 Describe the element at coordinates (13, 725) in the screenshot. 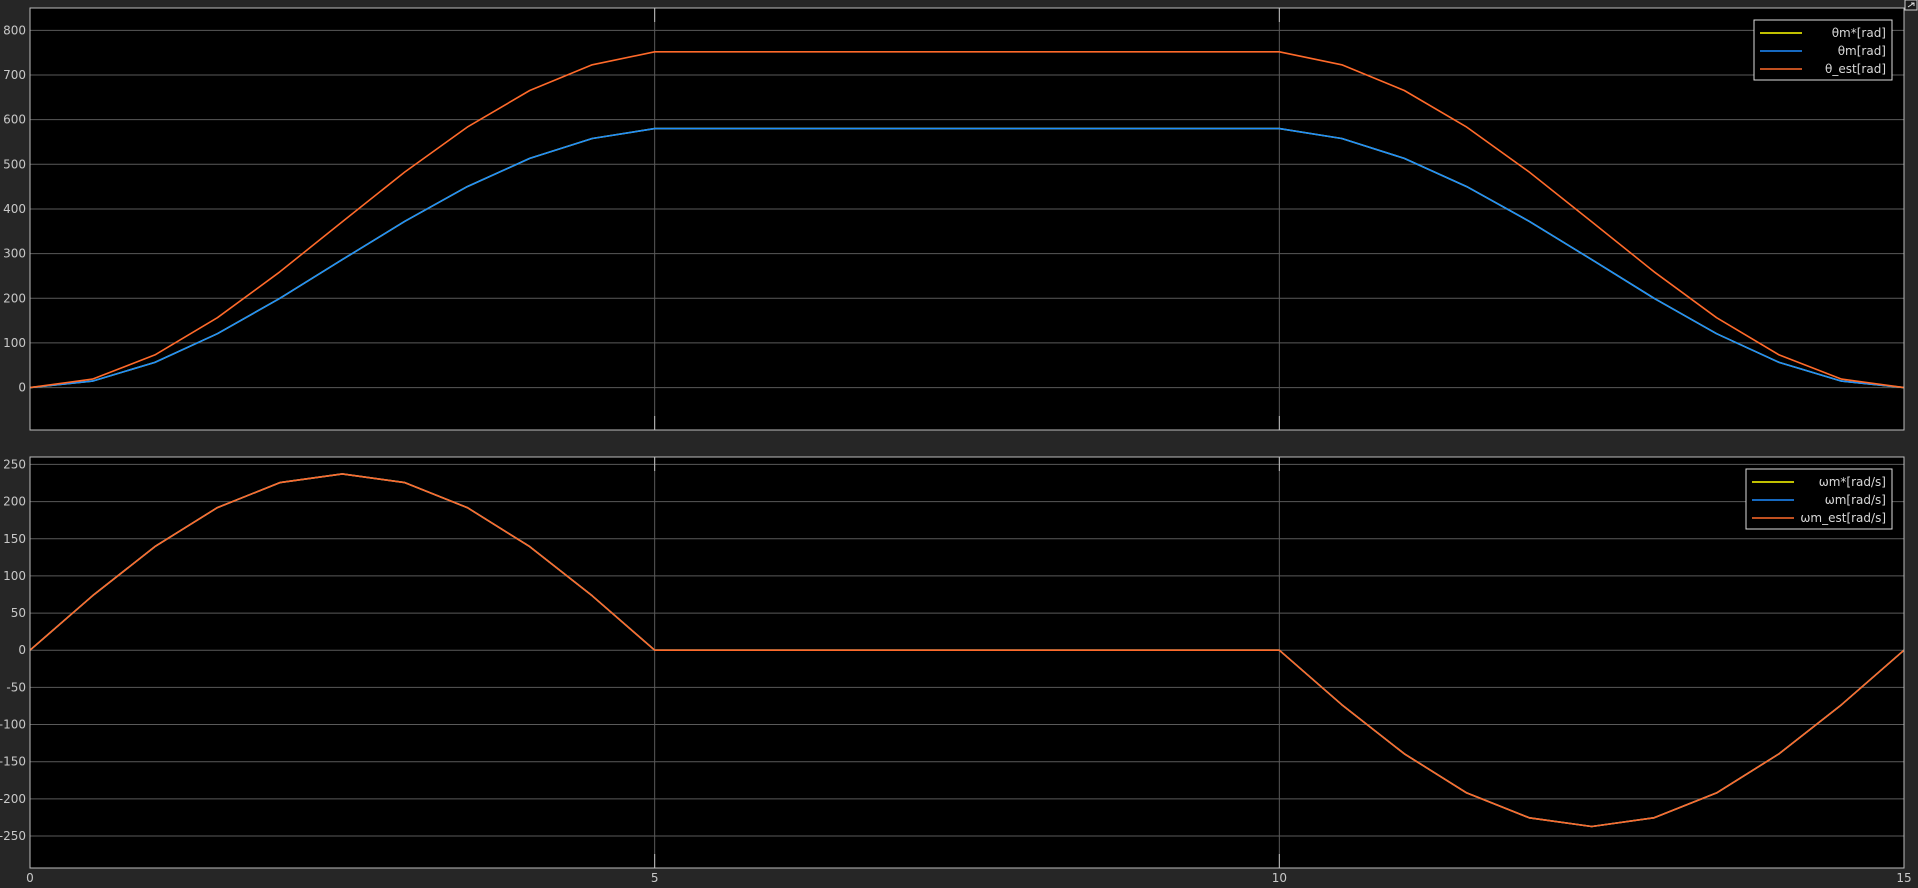

I see `y-tick-label: -100` at that location.